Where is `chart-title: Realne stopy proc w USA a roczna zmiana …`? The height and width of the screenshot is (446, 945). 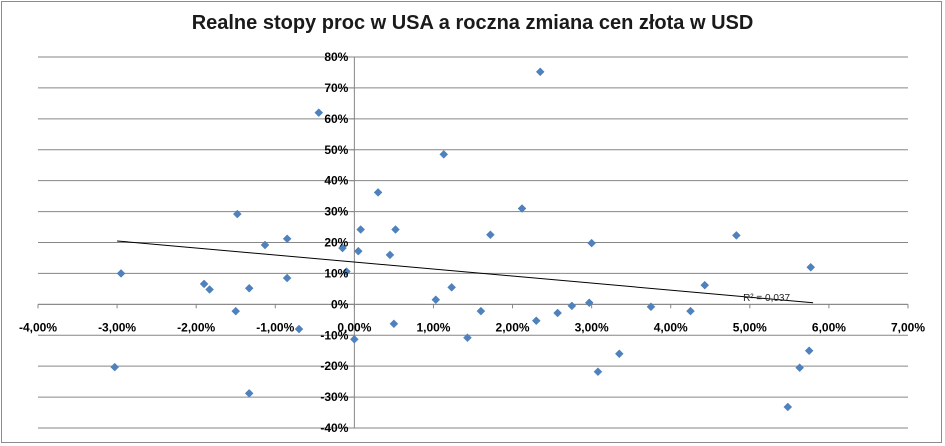
chart-title: Realne stopy proc w USA a roczna zmiana … is located at coordinates (472, 23).